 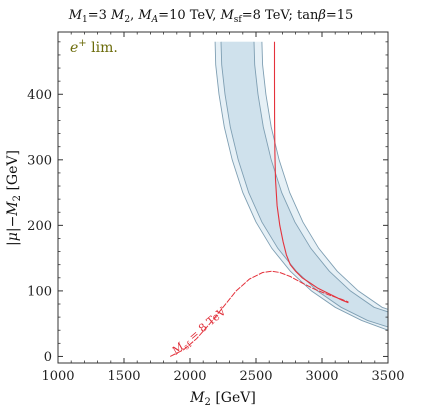 I want to click on msf-curve-label: Msf = 8 TeV, so click(x=200, y=331).